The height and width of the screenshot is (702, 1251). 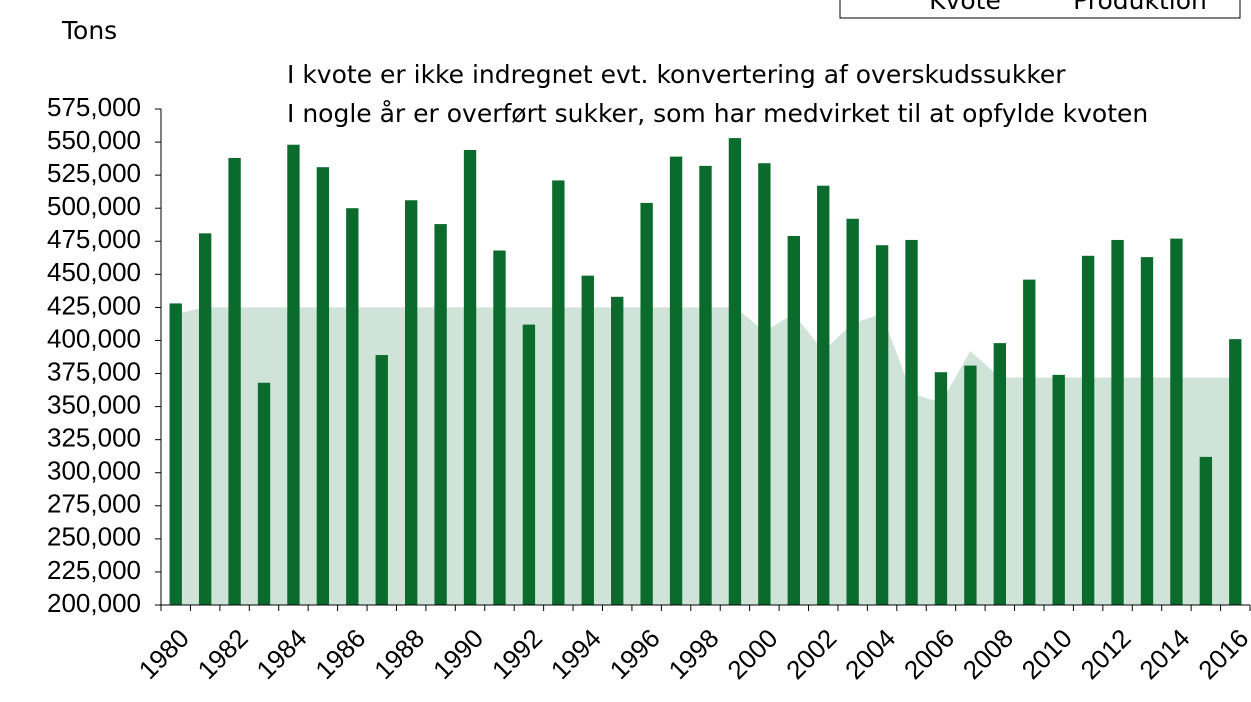 What do you see at coordinates (94, 107) in the screenshot?
I see `y-tick-label: 575,000` at bounding box center [94, 107].